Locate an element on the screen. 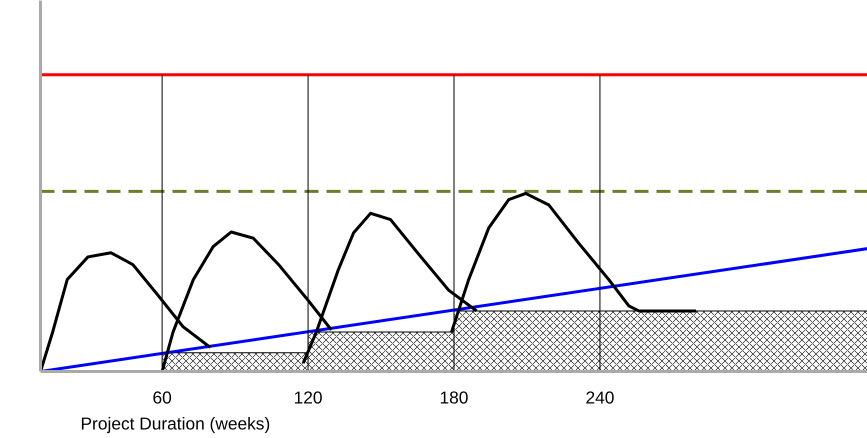 Image resolution: width=867 pixels, height=438 pixels. x-axis-title: Project Duration (weeks) is located at coordinates (175, 424).